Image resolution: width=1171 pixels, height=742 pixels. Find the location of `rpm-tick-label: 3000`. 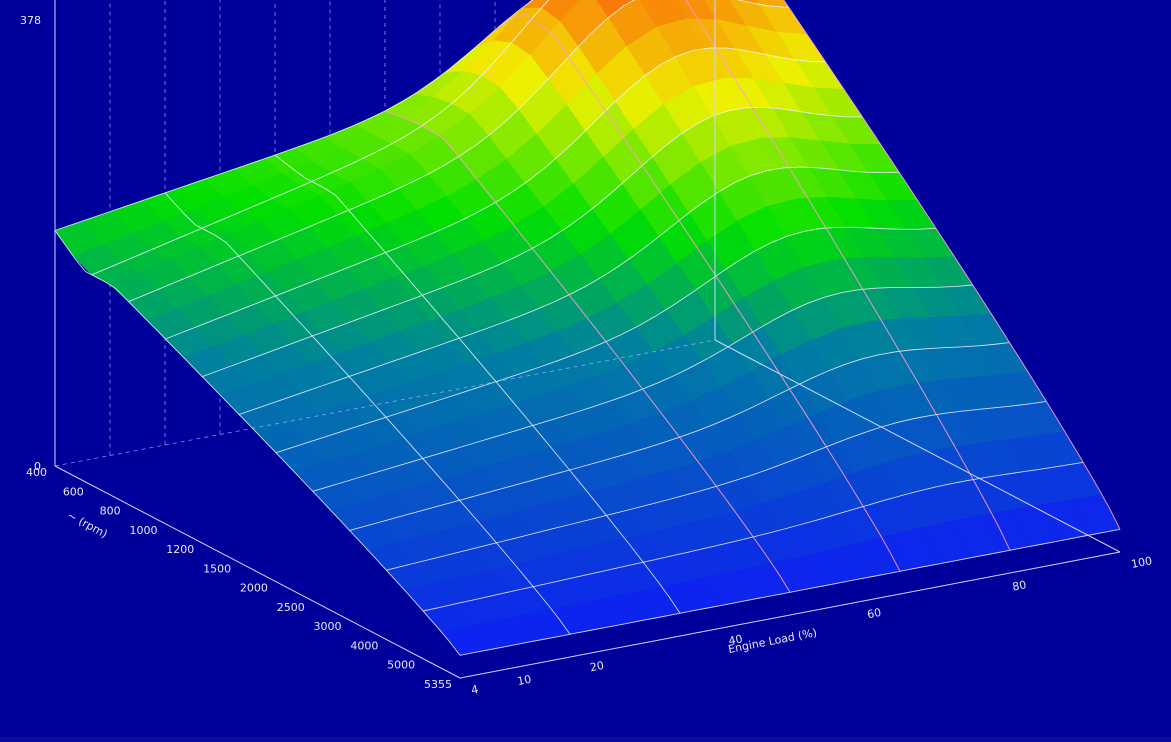

rpm-tick-label: 3000 is located at coordinates (328, 626).